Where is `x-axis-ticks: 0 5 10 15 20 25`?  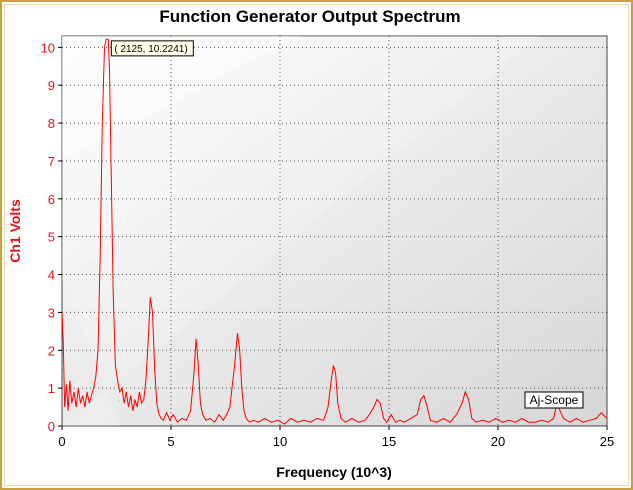
x-axis-ticks: 0 5 10 15 20 25 is located at coordinates (336, 437).